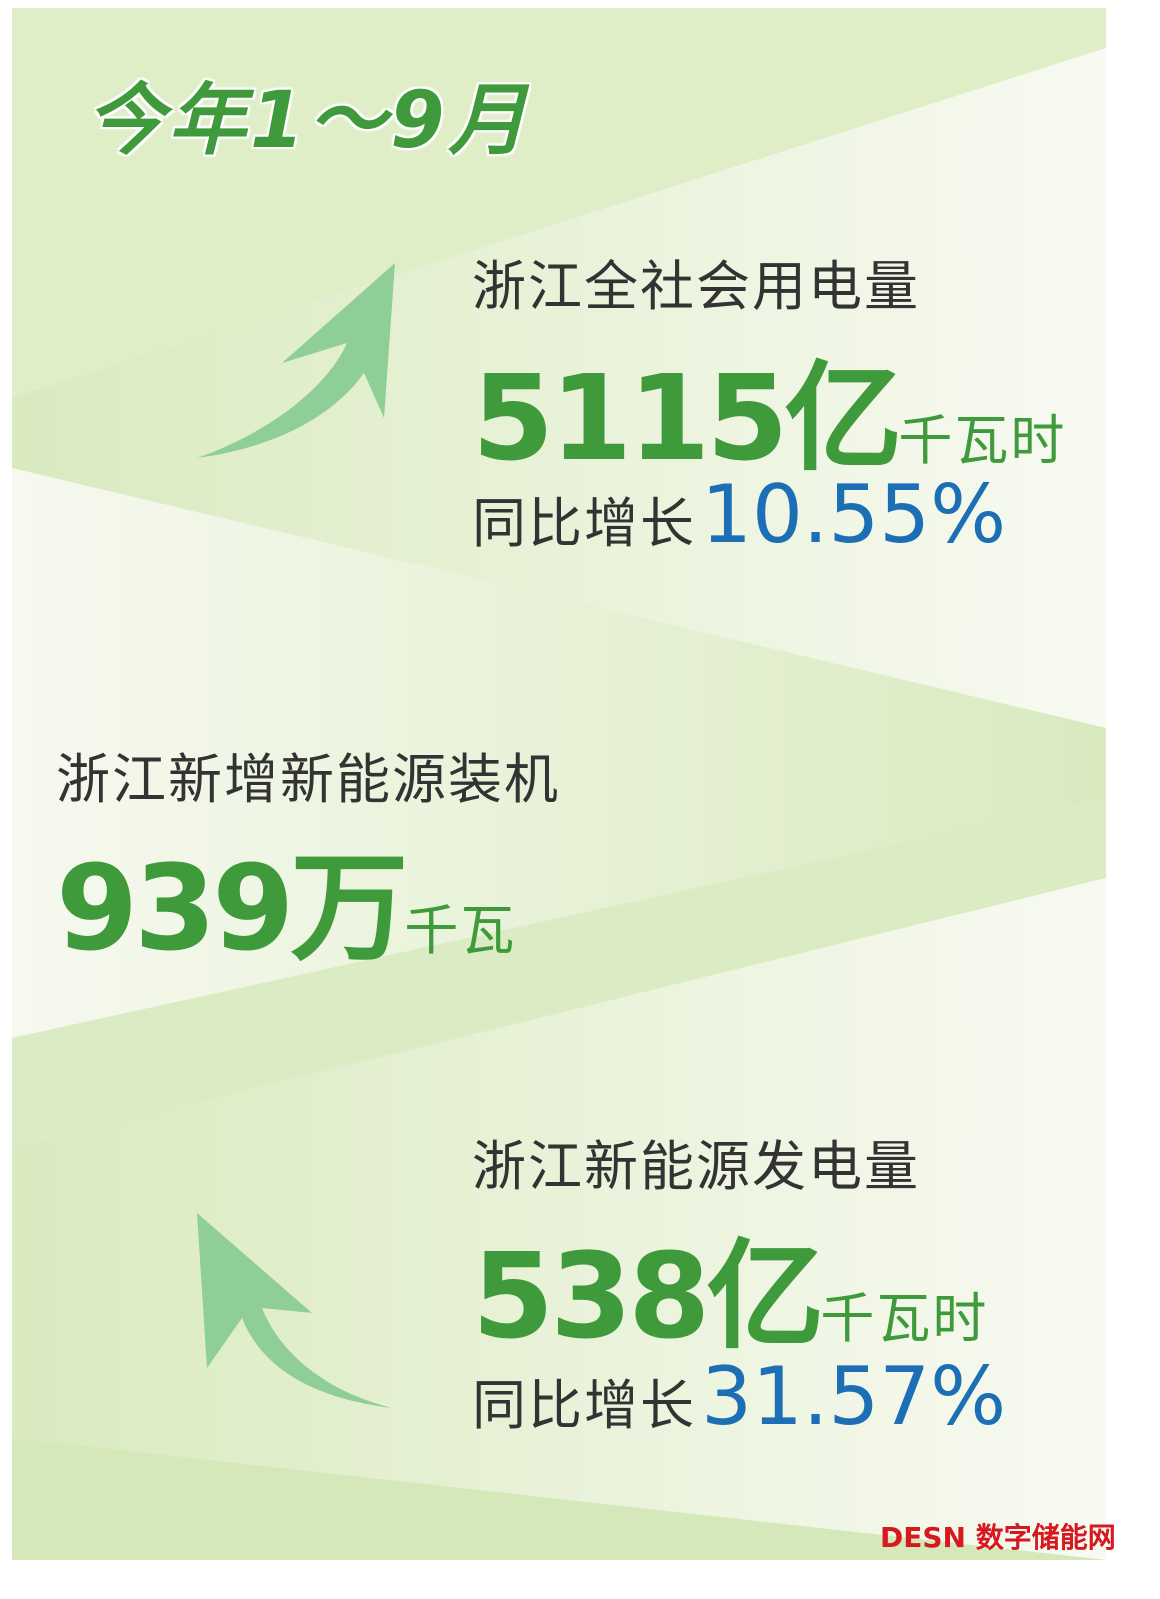 The image size is (1160, 1599). What do you see at coordinates (696, 1166) in the screenshot?
I see `stat-label: 浙江新能源发电量` at bounding box center [696, 1166].